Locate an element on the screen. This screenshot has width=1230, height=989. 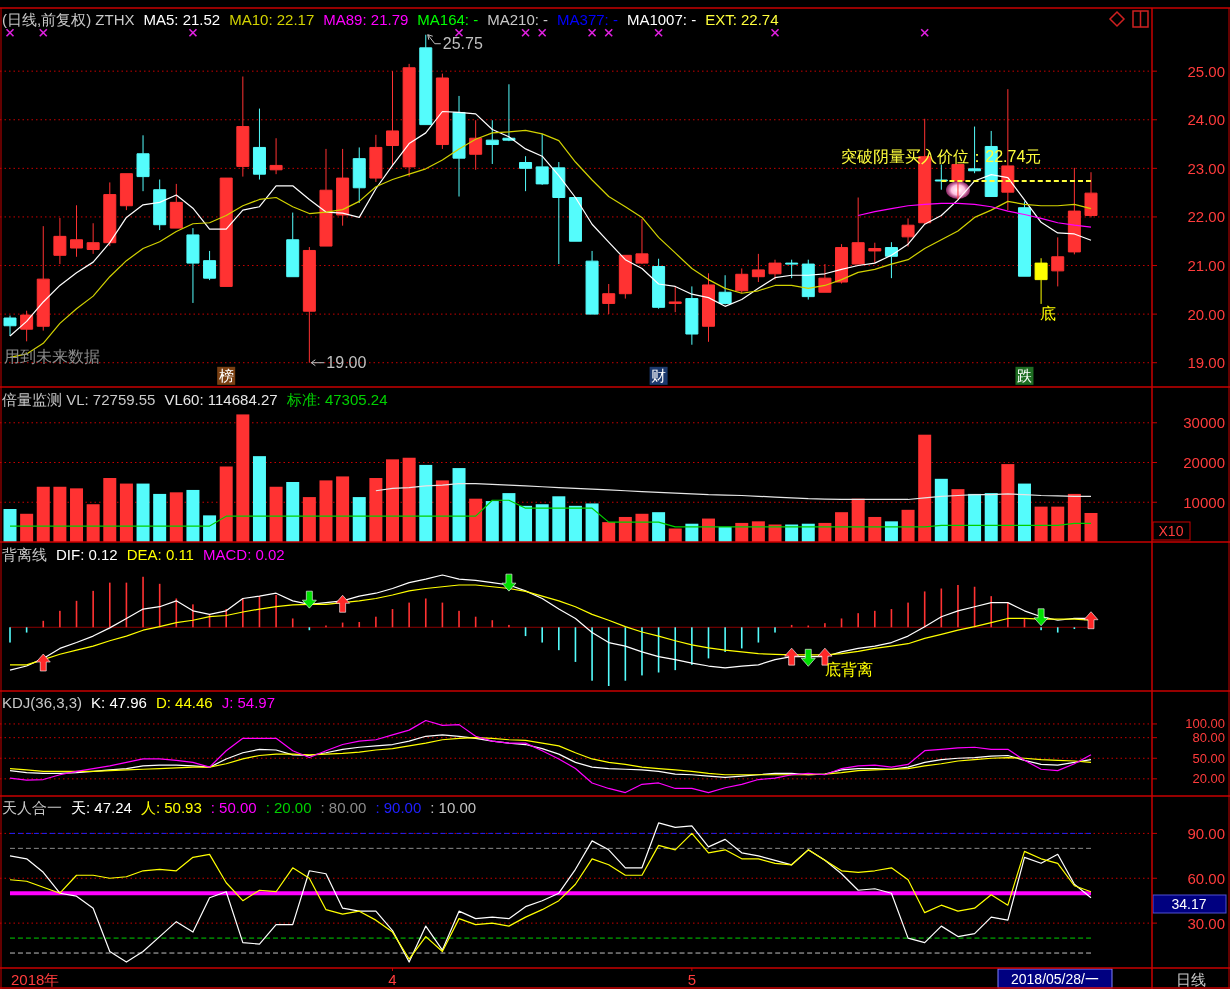
text: X10 is located at coordinates (1171, 531).